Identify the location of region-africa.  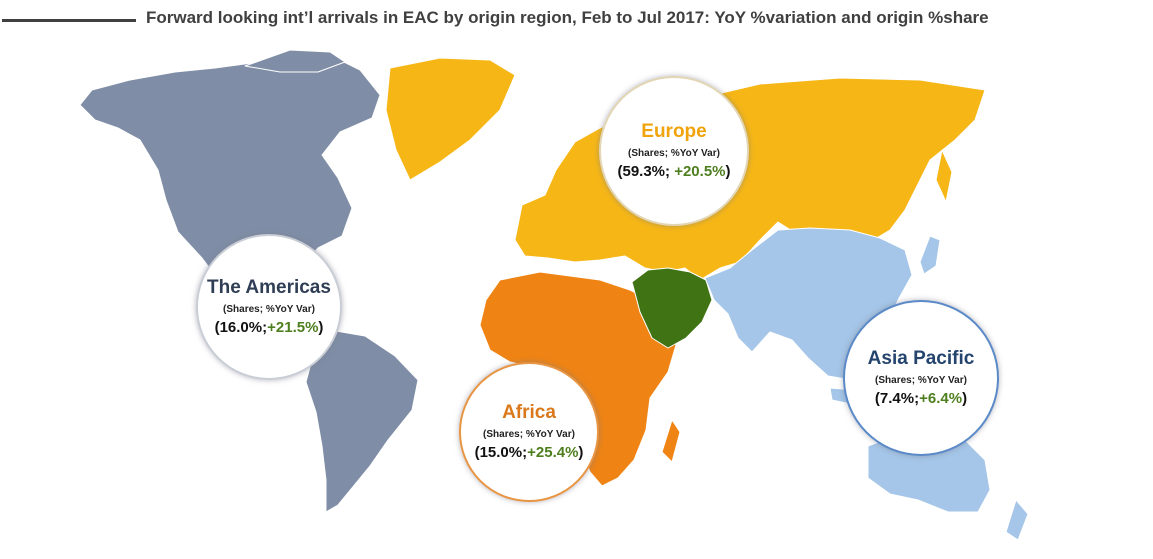
(580, 379).